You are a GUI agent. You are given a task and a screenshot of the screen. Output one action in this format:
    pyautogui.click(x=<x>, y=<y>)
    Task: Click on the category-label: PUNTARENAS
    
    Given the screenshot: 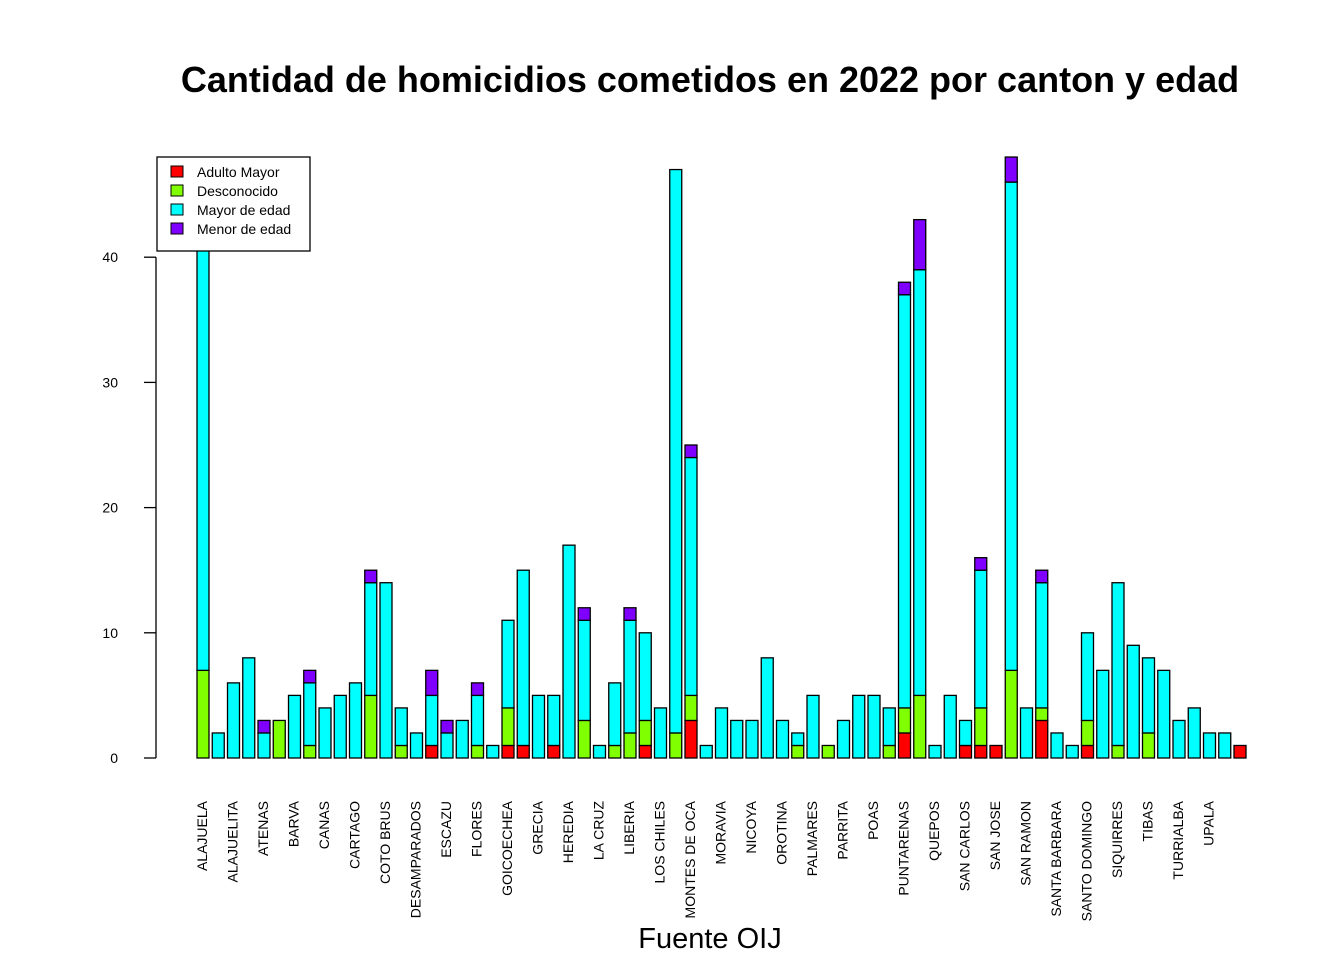 What is the action you would take?
    pyautogui.click(x=904, y=848)
    